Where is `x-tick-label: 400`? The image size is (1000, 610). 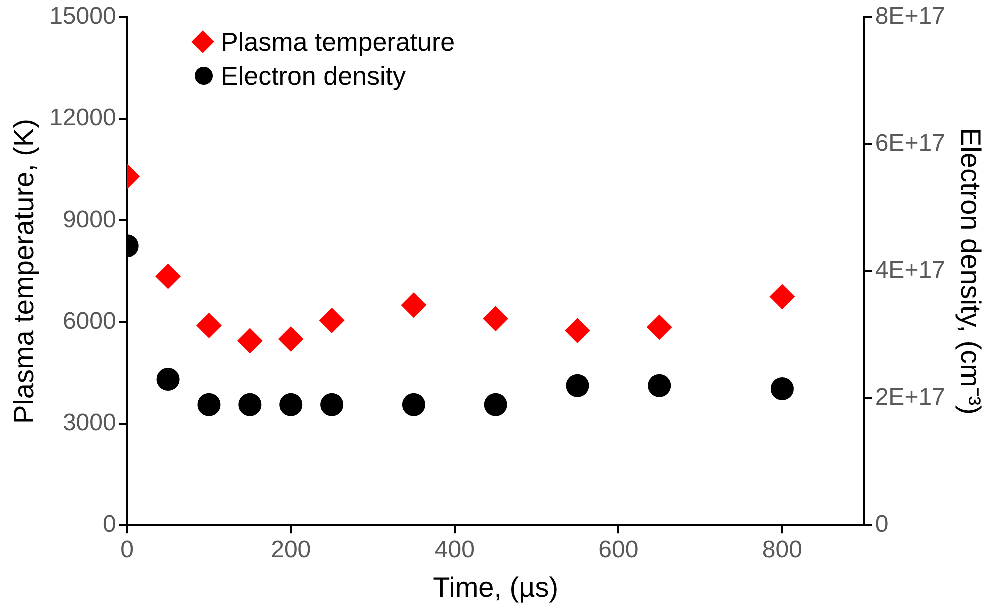
x-tick-label: 400 is located at coordinates (454, 550).